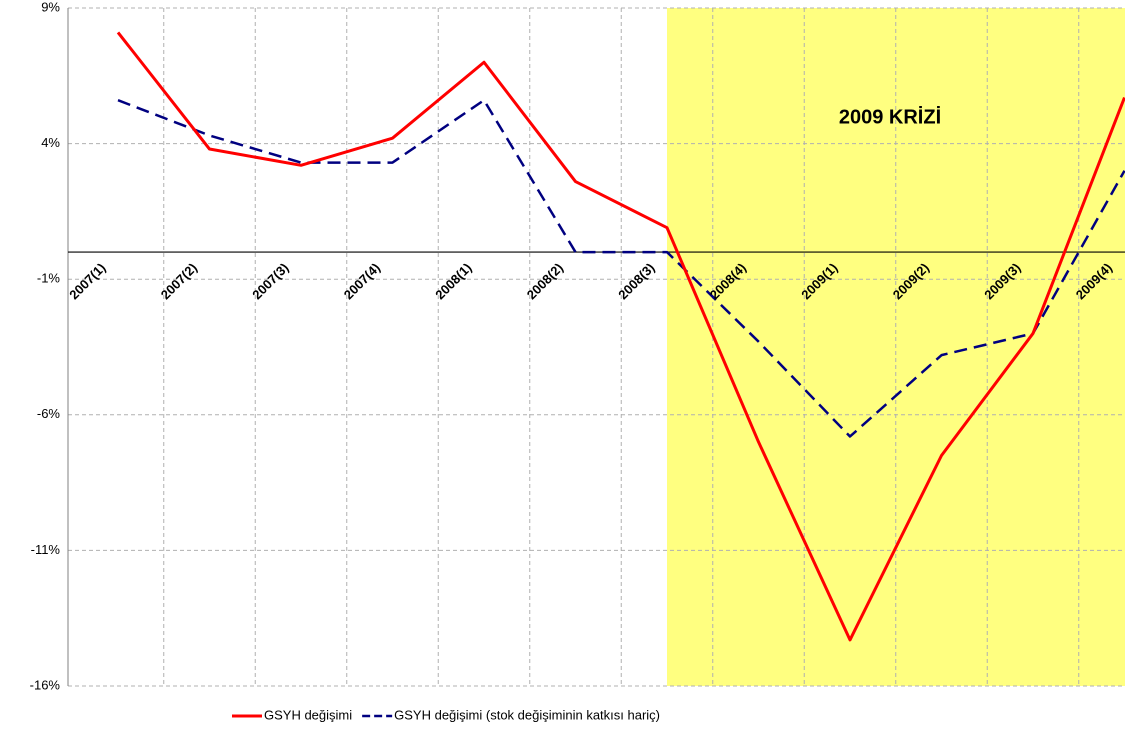  I want to click on annotation: 2009 KRİZİ, so click(890, 116).